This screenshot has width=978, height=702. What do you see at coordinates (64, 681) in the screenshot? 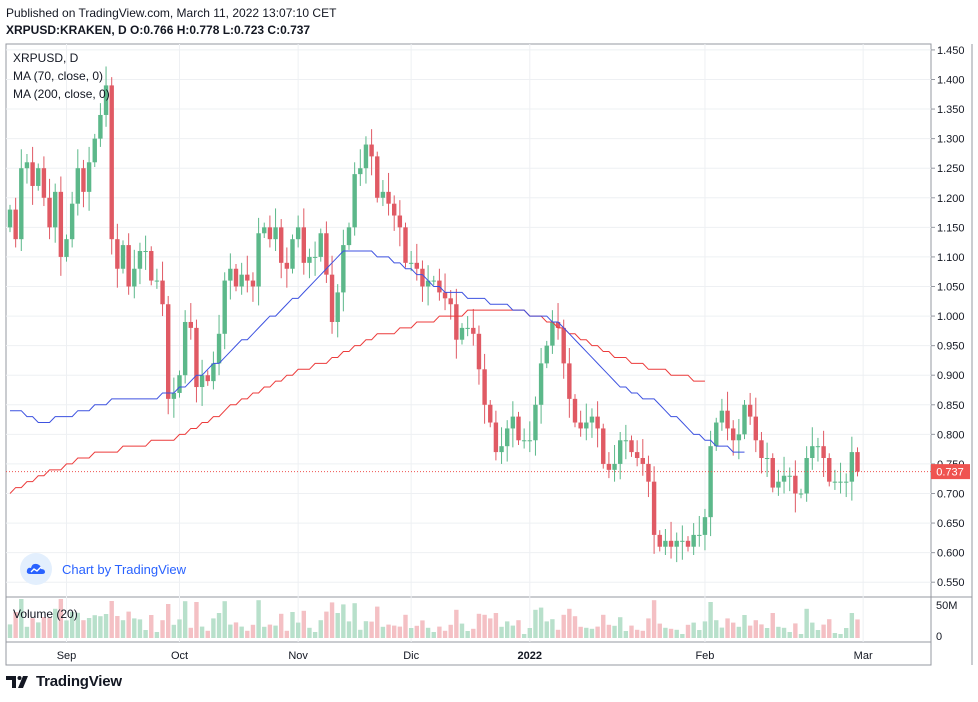
I see `footer-logo: TradingView` at bounding box center [64, 681].